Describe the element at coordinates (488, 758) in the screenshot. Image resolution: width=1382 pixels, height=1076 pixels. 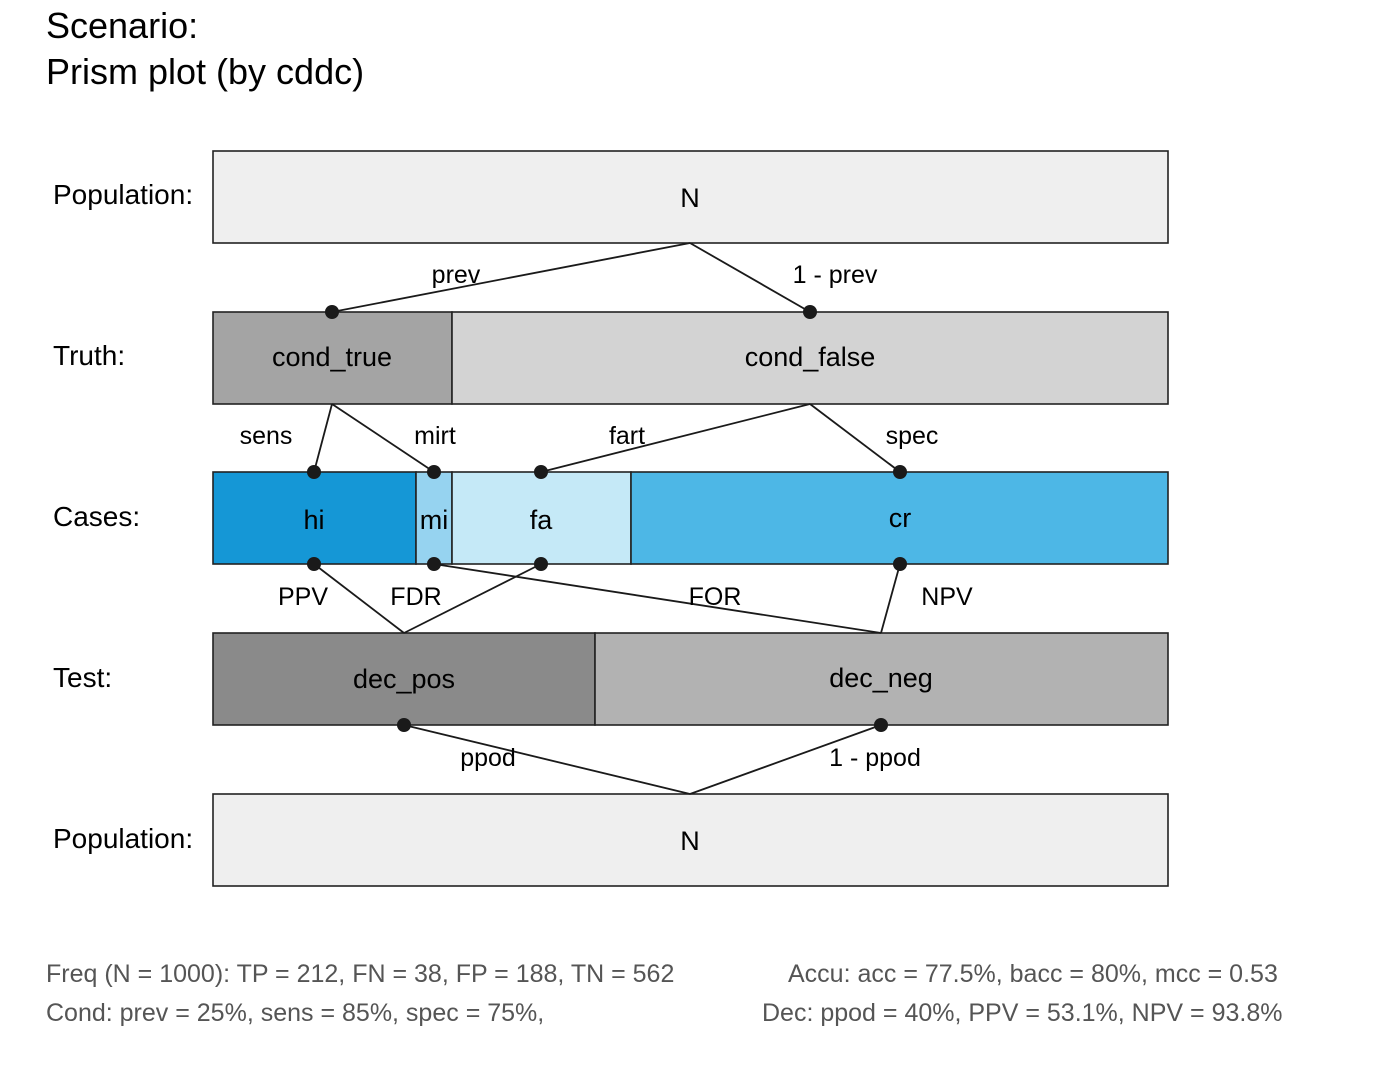
I see `edge-label-ppod: ppod` at that location.